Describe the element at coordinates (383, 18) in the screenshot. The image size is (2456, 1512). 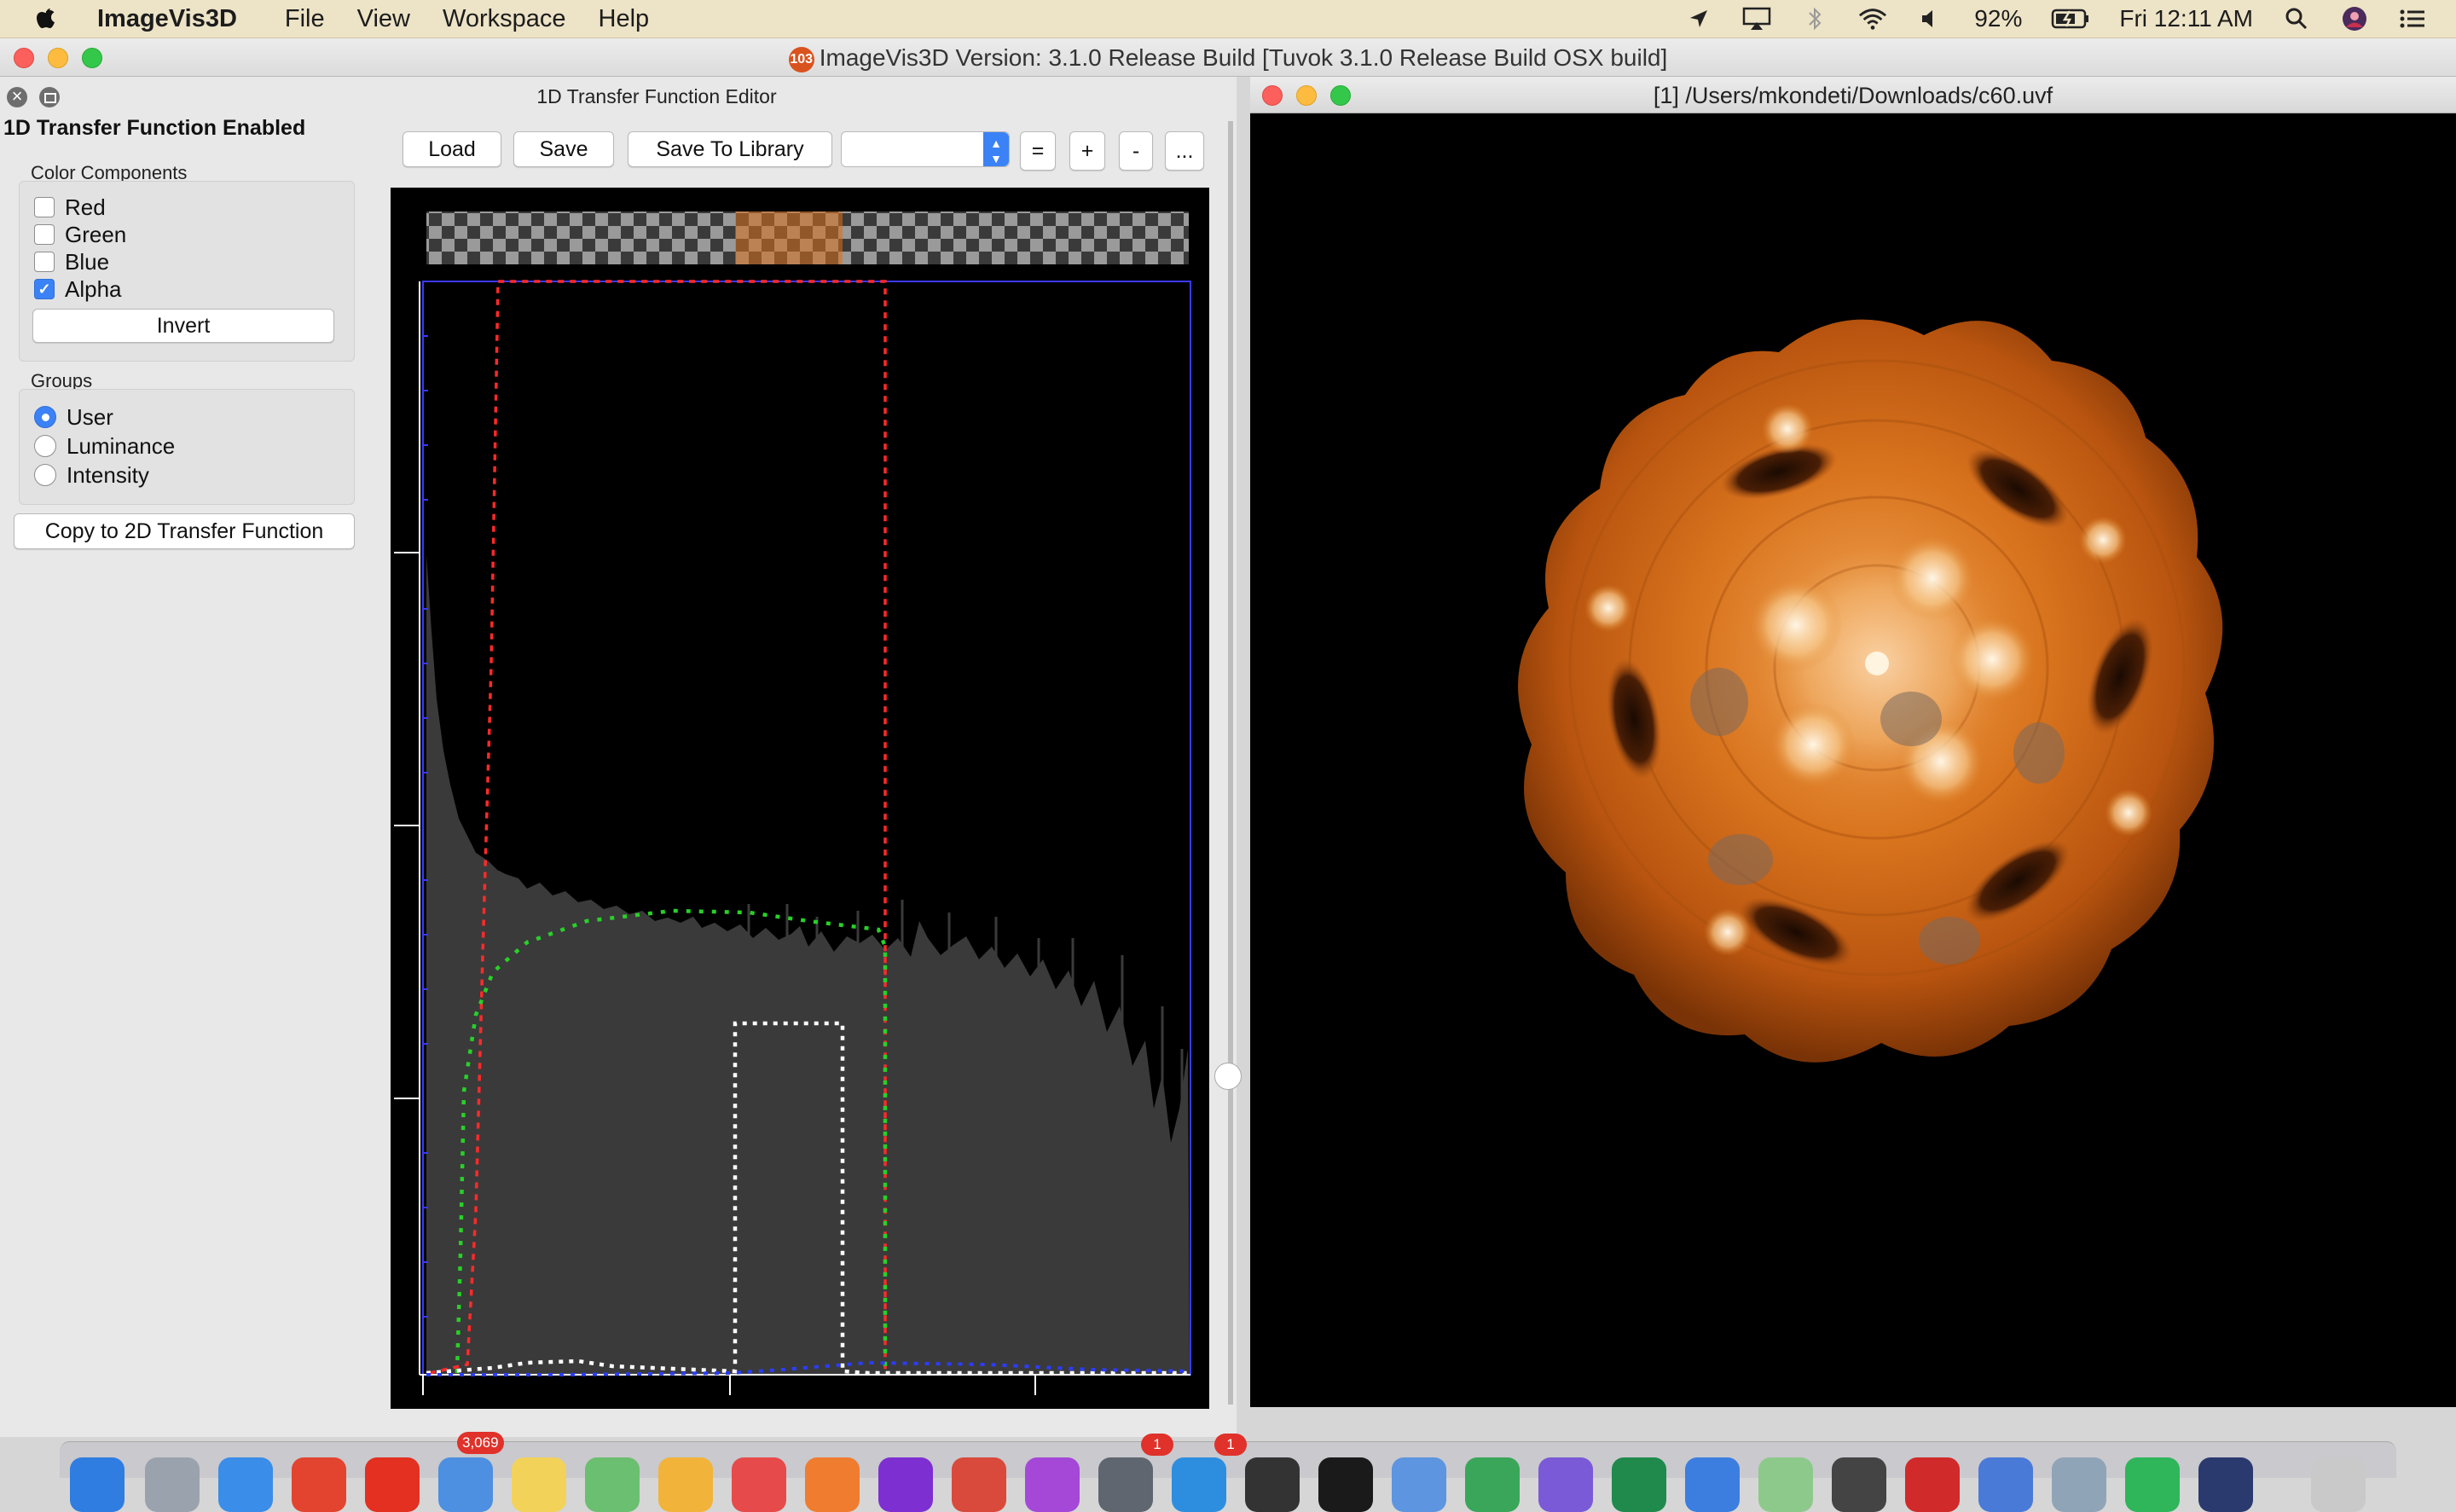
I see `menu-view: View` at that location.